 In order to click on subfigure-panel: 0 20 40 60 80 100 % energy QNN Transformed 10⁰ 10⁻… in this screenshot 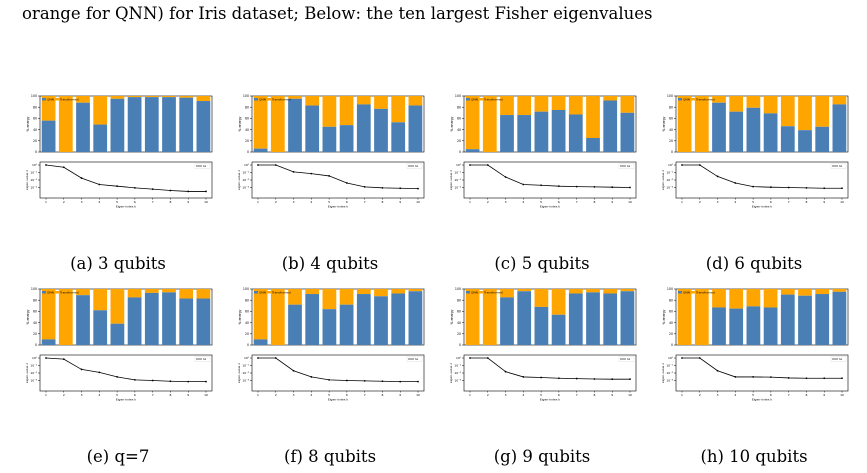, I will do `click(118, 378)`.